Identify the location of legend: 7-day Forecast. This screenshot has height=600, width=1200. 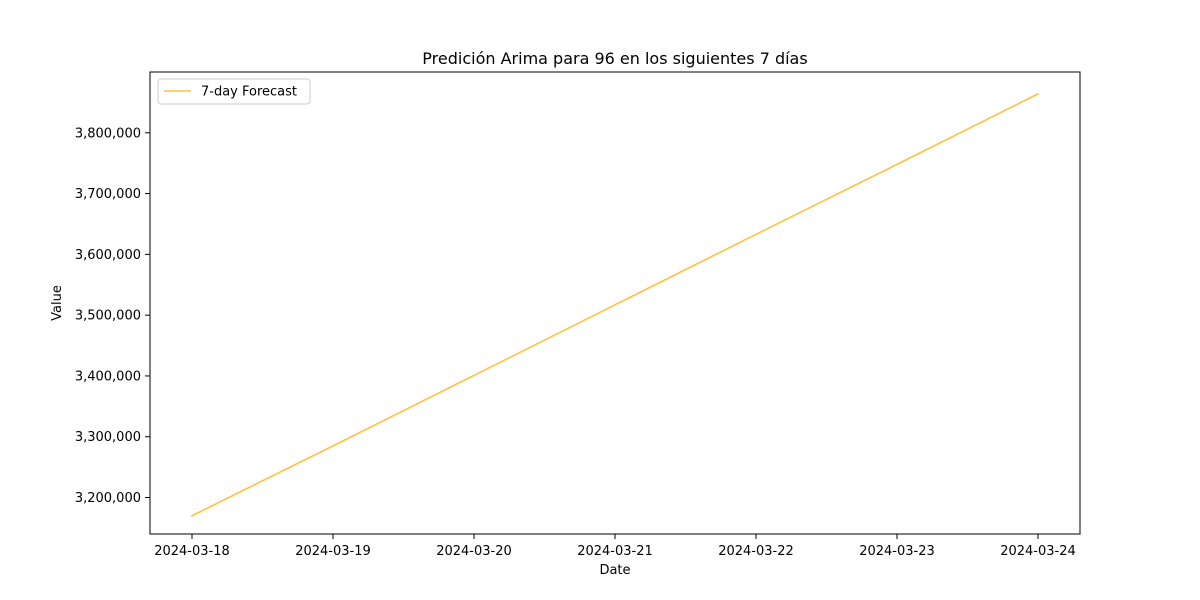
(234, 91).